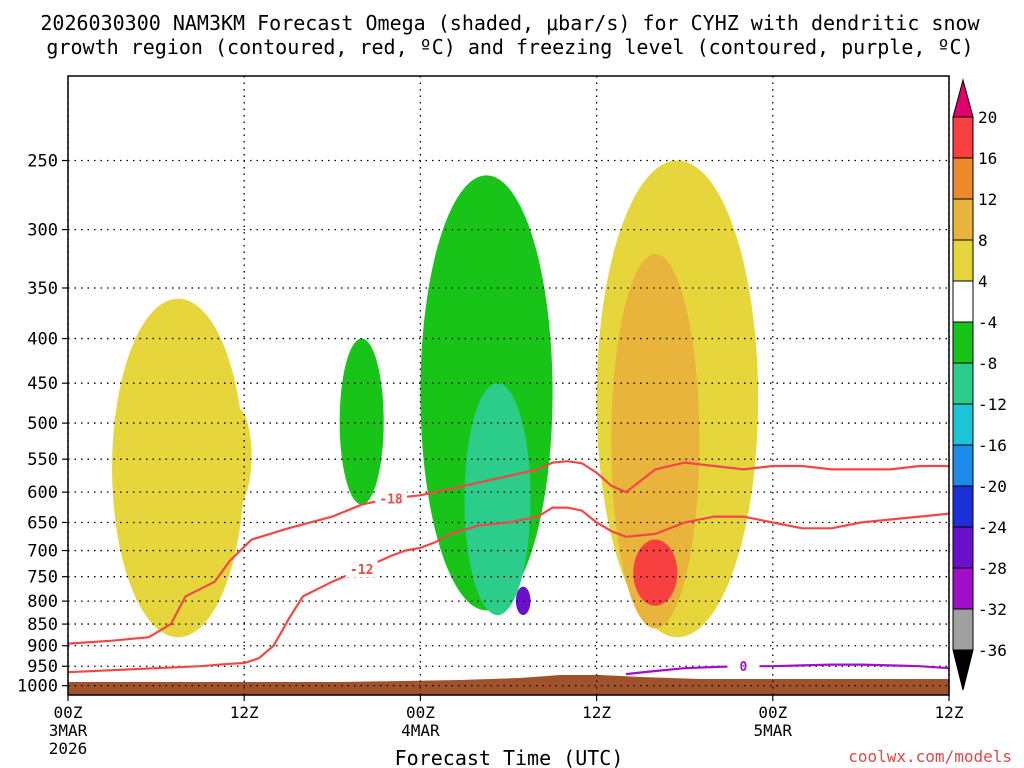 This screenshot has width=1024, height=768. I want to click on colorbar-label-4: 4, so click(983, 281).